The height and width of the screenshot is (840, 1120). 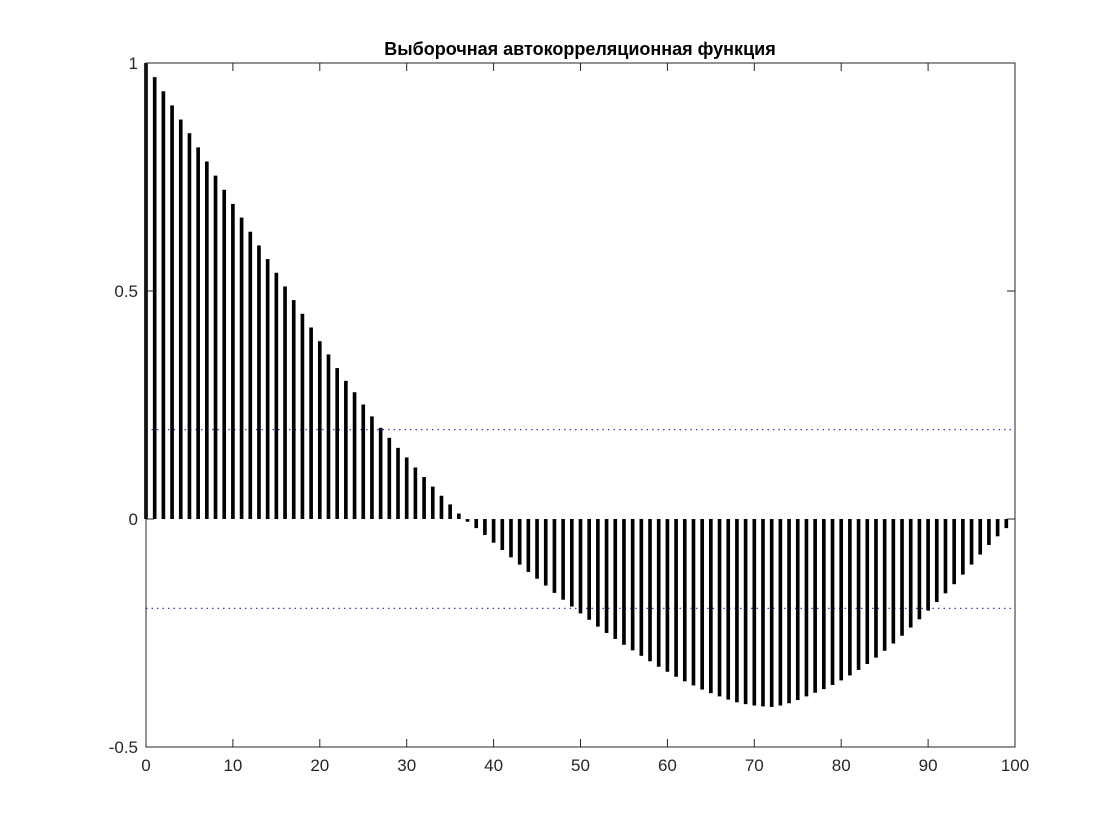 I want to click on x-tick-label: 10, so click(x=232, y=765).